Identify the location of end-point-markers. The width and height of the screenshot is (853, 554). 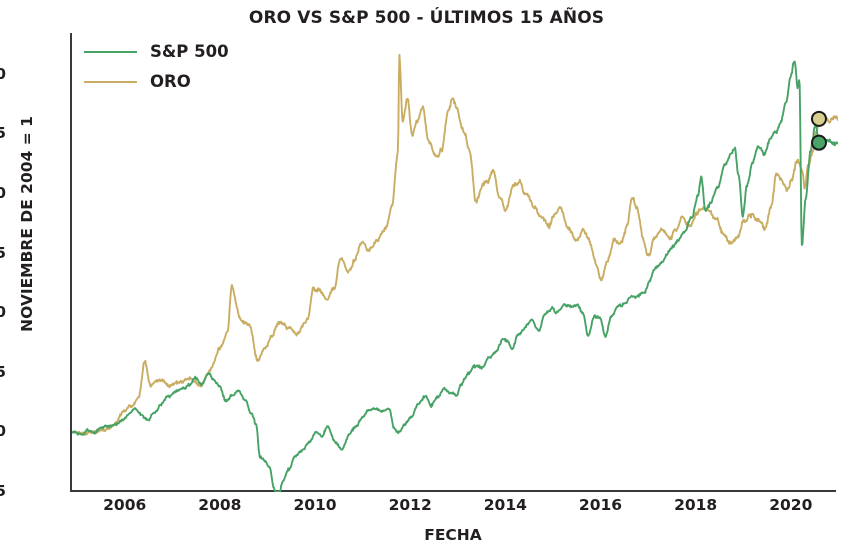
(818, 130).